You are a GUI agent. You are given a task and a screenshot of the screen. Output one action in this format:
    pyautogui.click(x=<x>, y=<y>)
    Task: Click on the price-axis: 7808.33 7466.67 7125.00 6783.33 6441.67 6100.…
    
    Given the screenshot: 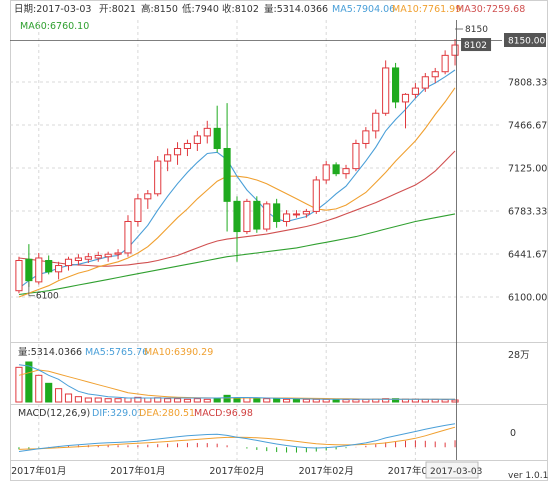 What is the action you would take?
    pyautogui.click(x=527, y=191)
    